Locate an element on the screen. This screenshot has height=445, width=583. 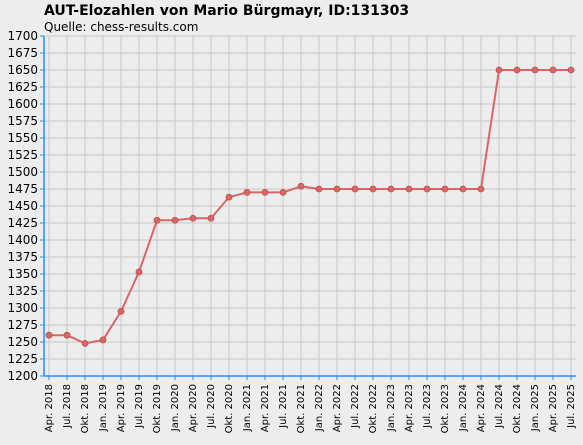
y-tick-label: 1375 is located at coordinates (22, 257).